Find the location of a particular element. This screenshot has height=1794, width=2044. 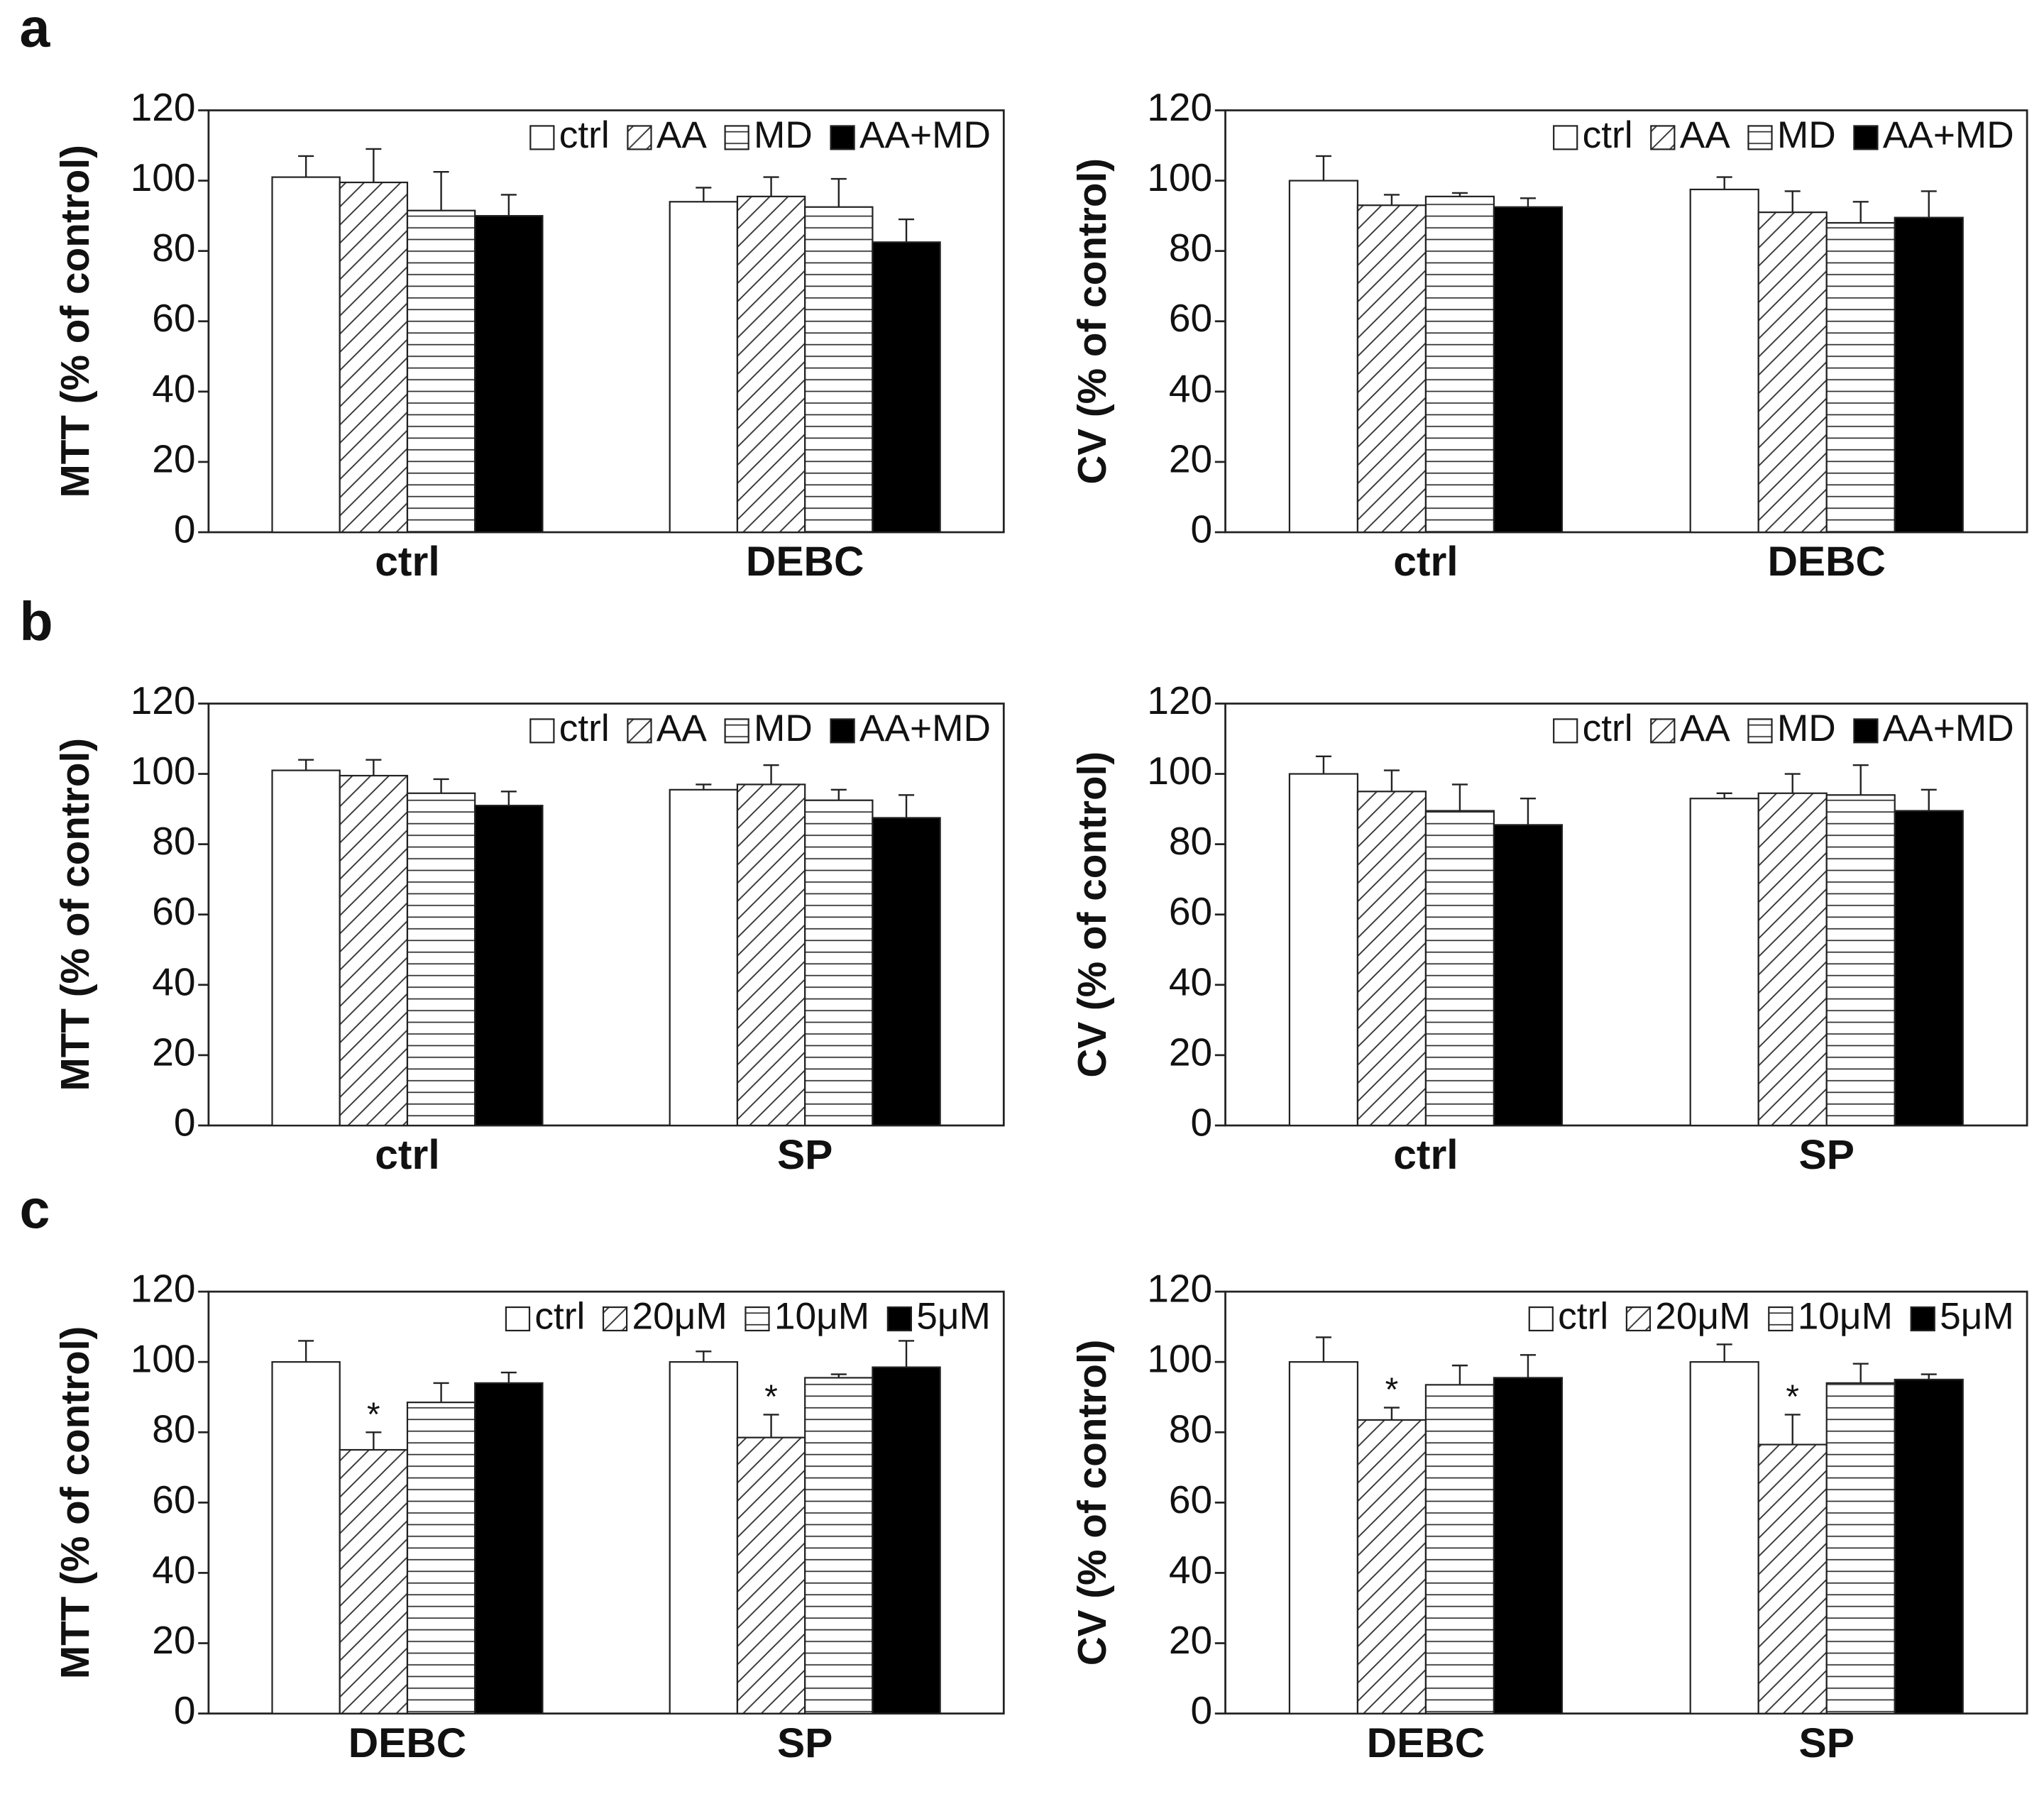

panel-label: a is located at coordinates (35, 30).